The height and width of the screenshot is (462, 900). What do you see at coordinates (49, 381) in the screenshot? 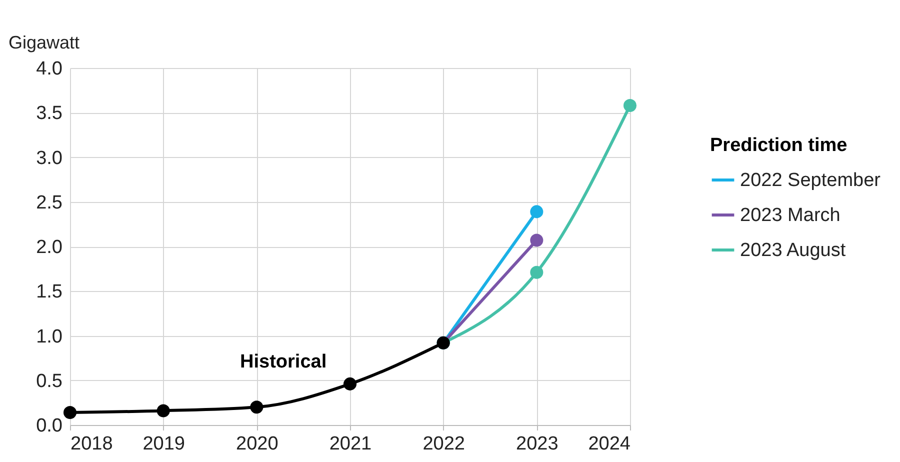
I see `y-tick-label: 0.5` at bounding box center [49, 381].